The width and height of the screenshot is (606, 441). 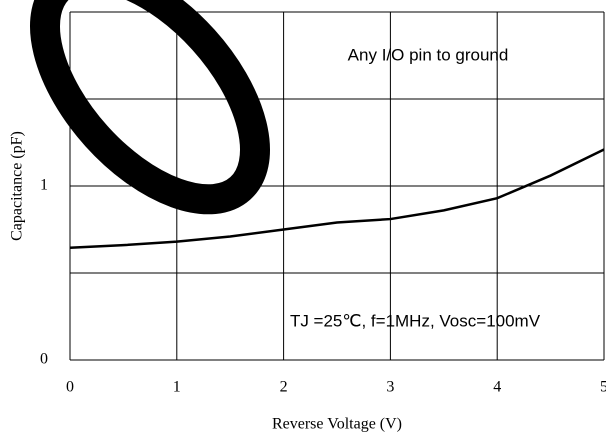 I want to click on x-tick-label: 0, so click(x=70, y=387).